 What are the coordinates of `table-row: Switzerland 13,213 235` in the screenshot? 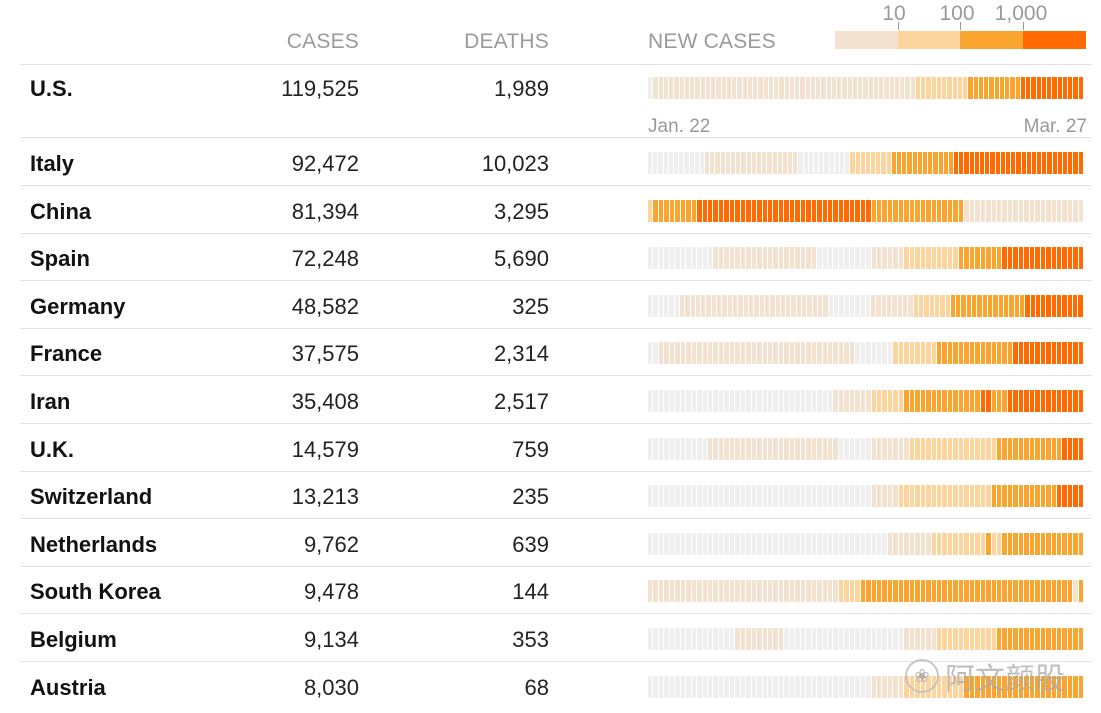 It's located at (556, 495).